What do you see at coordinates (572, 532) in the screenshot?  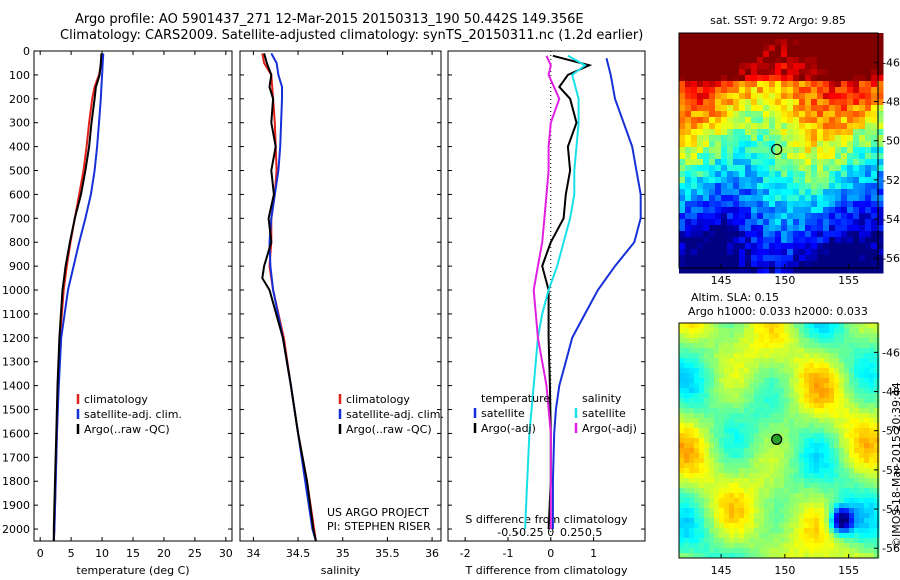 I see `salinity-difference-tick-label: 0.25` at bounding box center [572, 532].